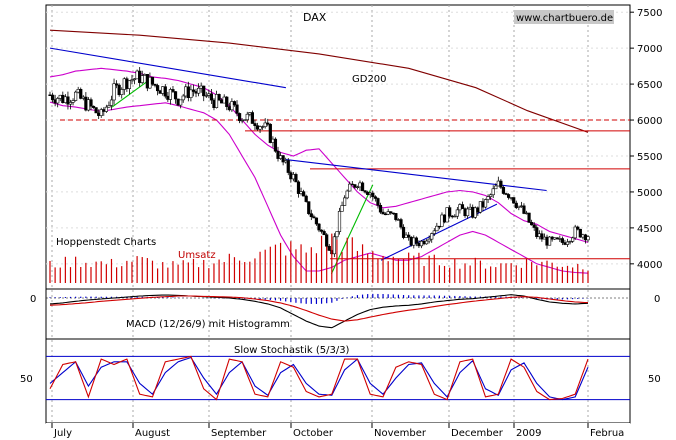 This screenshot has width=676, height=440. I want to click on source-label: www.chartbuero.de, so click(564, 18).